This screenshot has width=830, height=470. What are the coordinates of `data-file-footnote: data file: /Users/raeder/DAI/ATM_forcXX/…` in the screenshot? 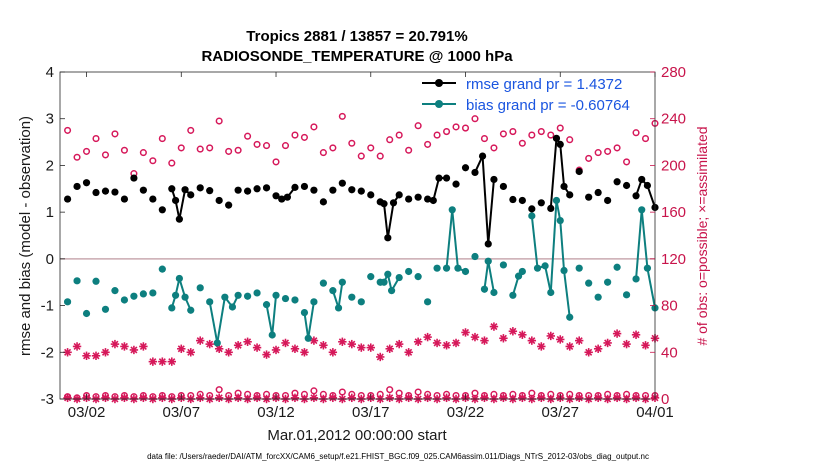 It's located at (398, 456).